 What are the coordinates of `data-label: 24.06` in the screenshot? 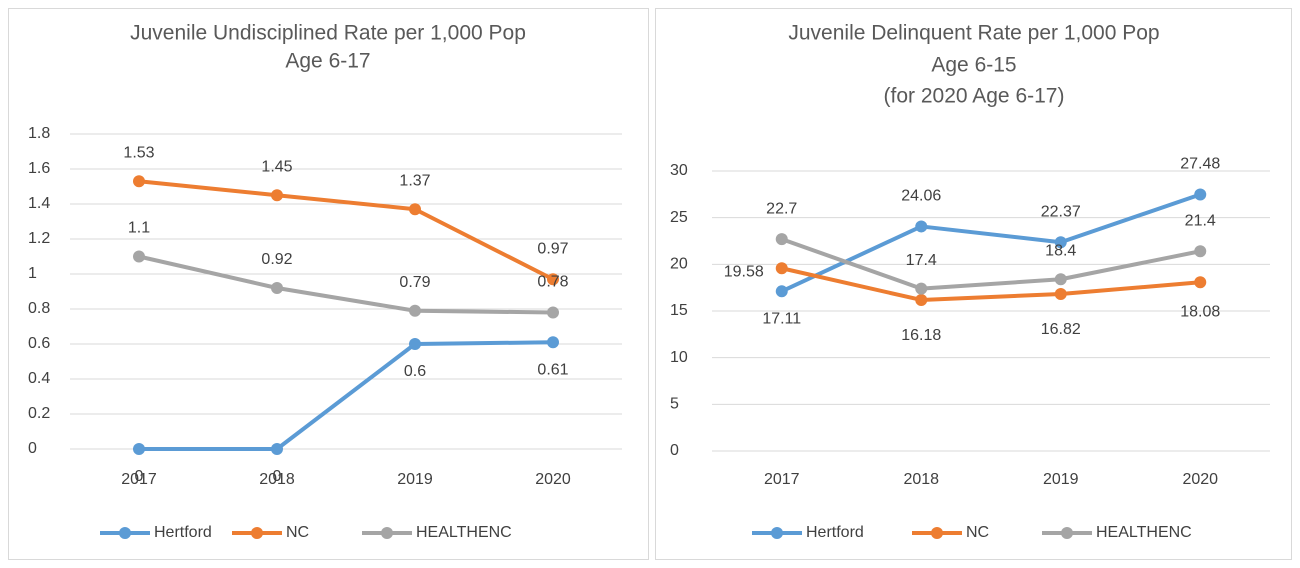 It's located at (921, 196).